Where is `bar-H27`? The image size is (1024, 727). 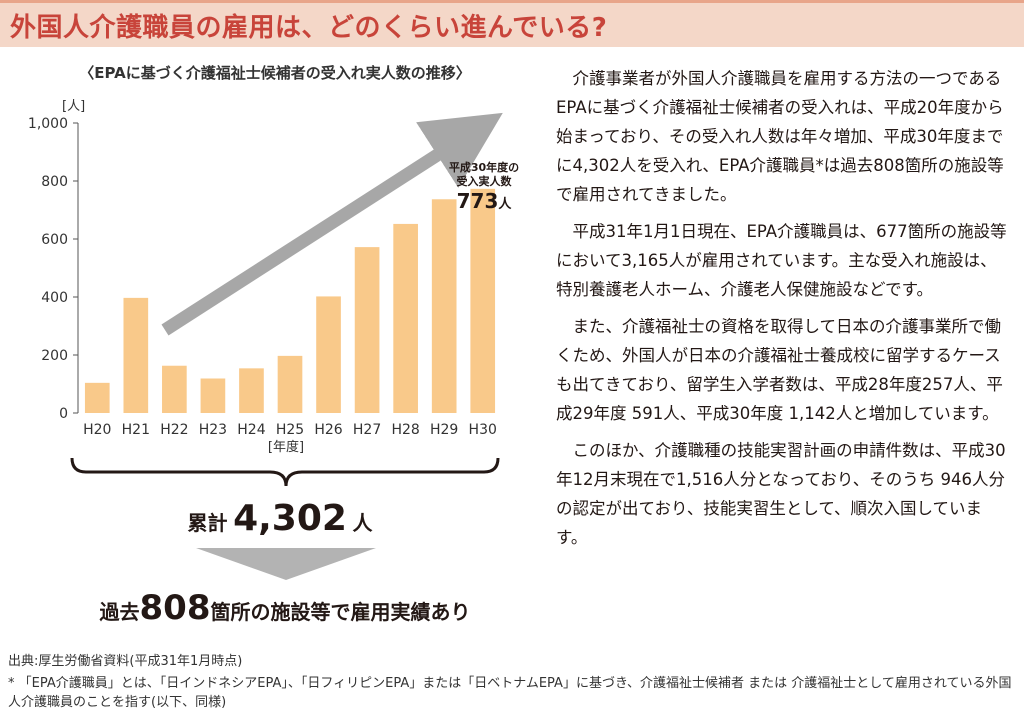
bar-H27 is located at coordinates (367, 330).